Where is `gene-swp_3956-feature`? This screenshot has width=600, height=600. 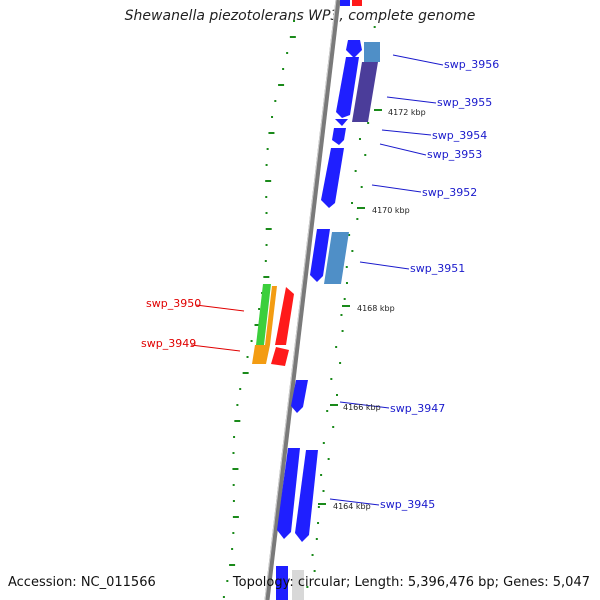
gene-swp_3956-feature is located at coordinates (372, 52).